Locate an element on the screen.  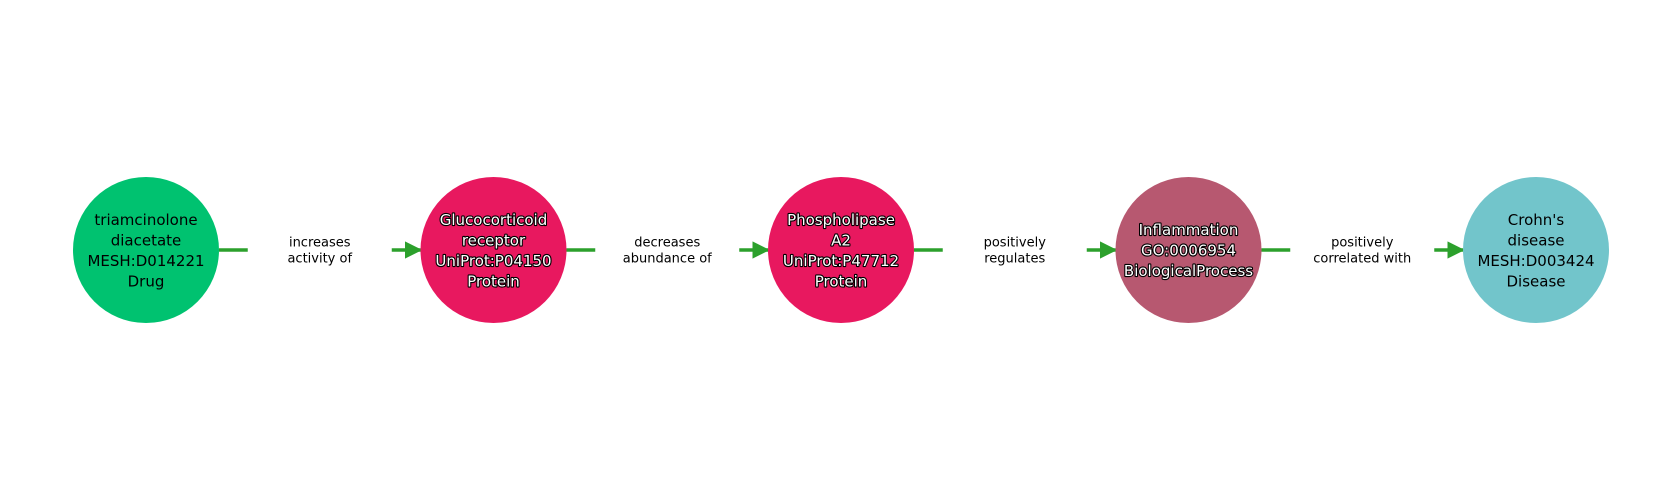
node-label-line: Drug is located at coordinates (146, 281).